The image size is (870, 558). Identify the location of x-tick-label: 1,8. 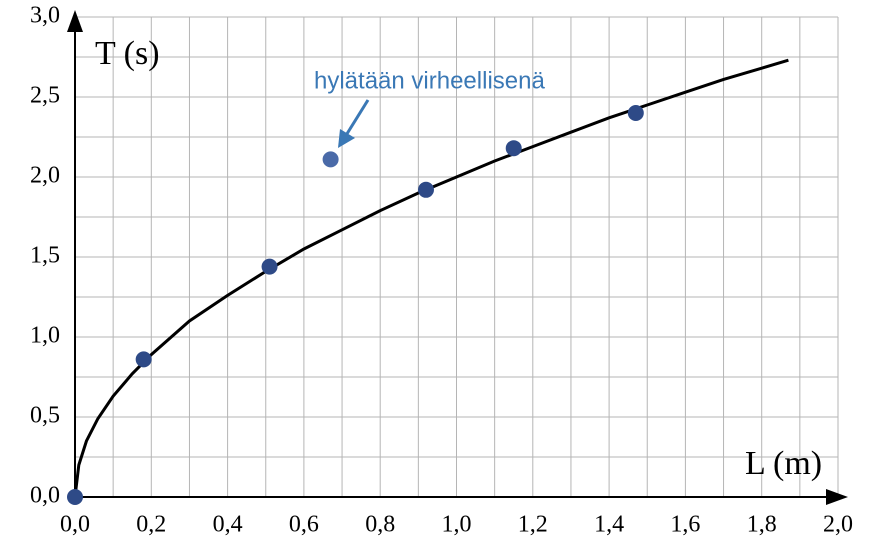
(762, 525).